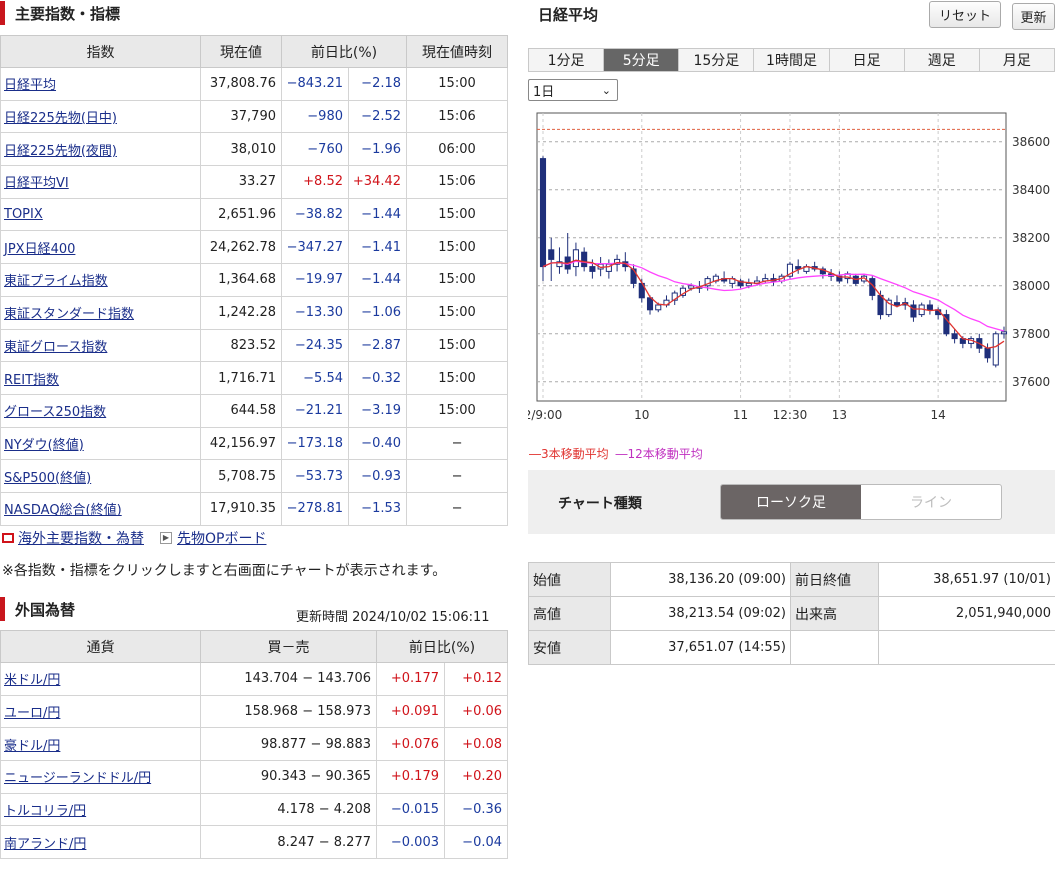  I want to click on index-row: 日経225先物(日中) 37,790 −980 −2.52 15:06, so click(254, 116).